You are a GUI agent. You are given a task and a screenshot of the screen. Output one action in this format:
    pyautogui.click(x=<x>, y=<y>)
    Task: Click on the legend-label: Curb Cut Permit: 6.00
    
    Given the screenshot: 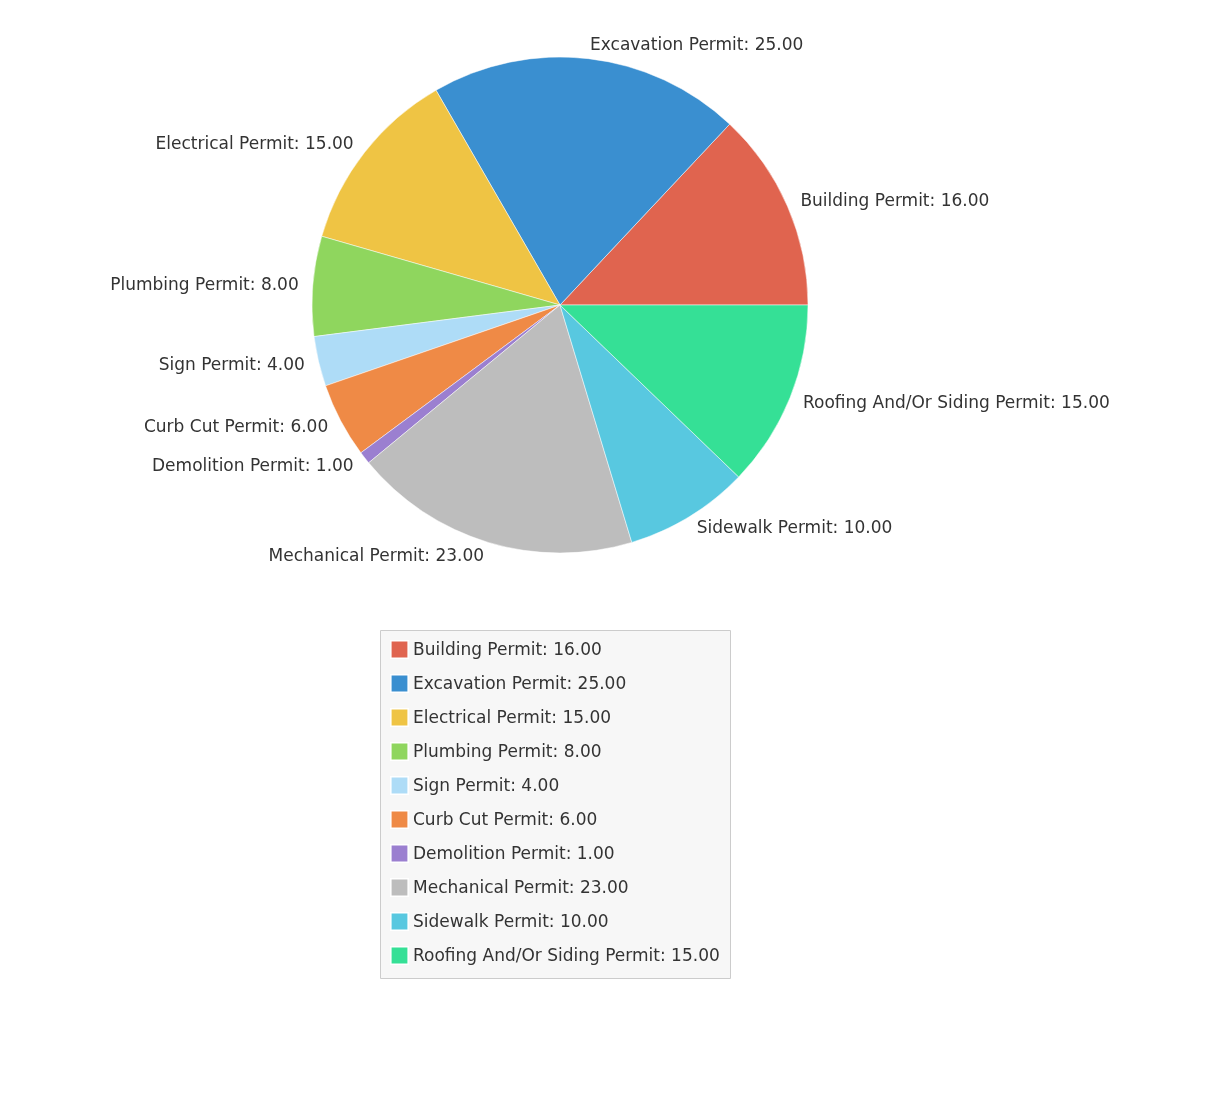 What is the action you would take?
    pyautogui.click(x=505, y=818)
    